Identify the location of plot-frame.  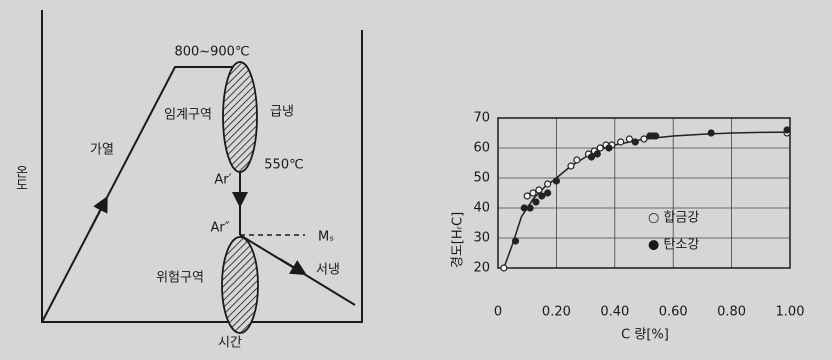
(644, 193).